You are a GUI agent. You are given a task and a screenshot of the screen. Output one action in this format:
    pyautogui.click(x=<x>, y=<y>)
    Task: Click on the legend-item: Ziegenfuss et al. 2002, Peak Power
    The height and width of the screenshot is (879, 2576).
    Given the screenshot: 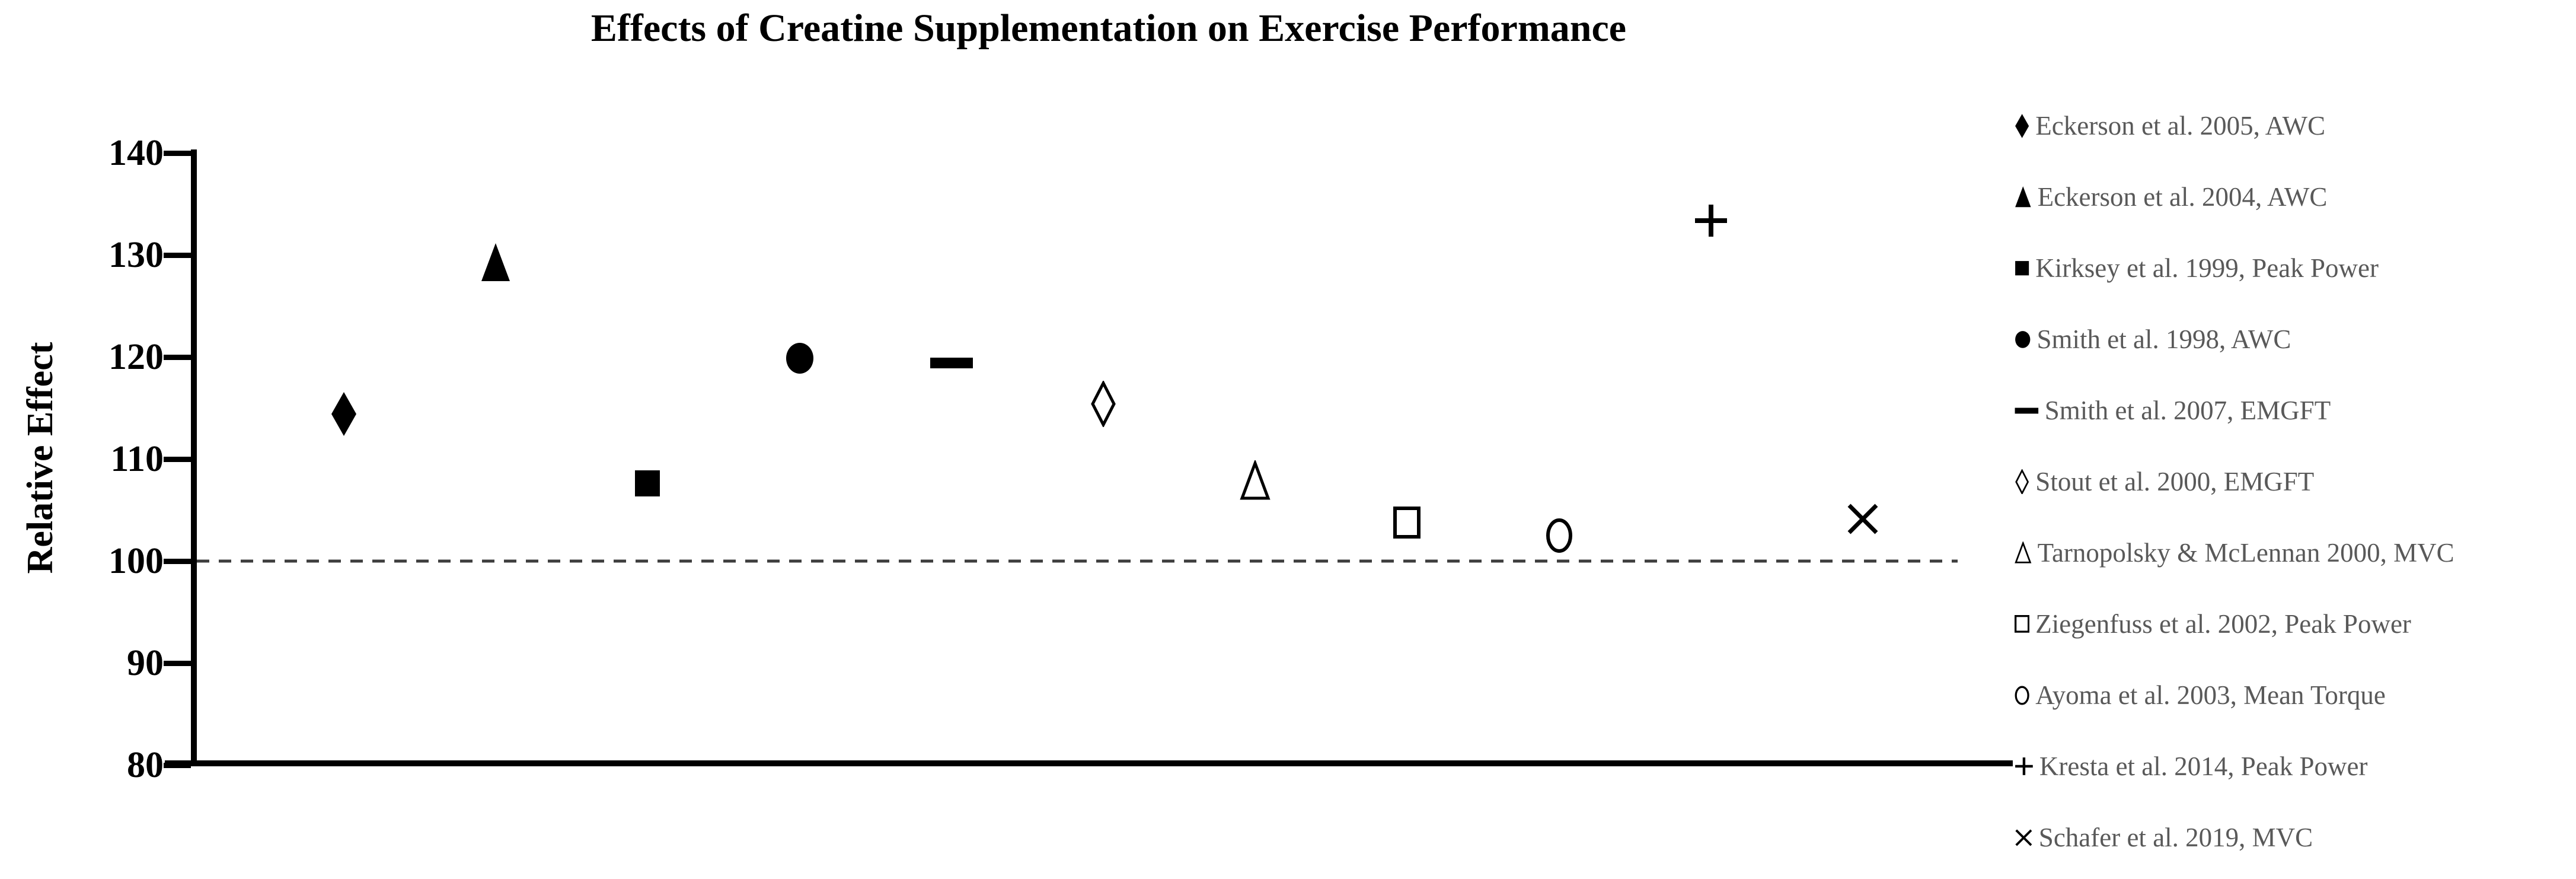 What is the action you would take?
    pyautogui.click(x=2293, y=624)
    